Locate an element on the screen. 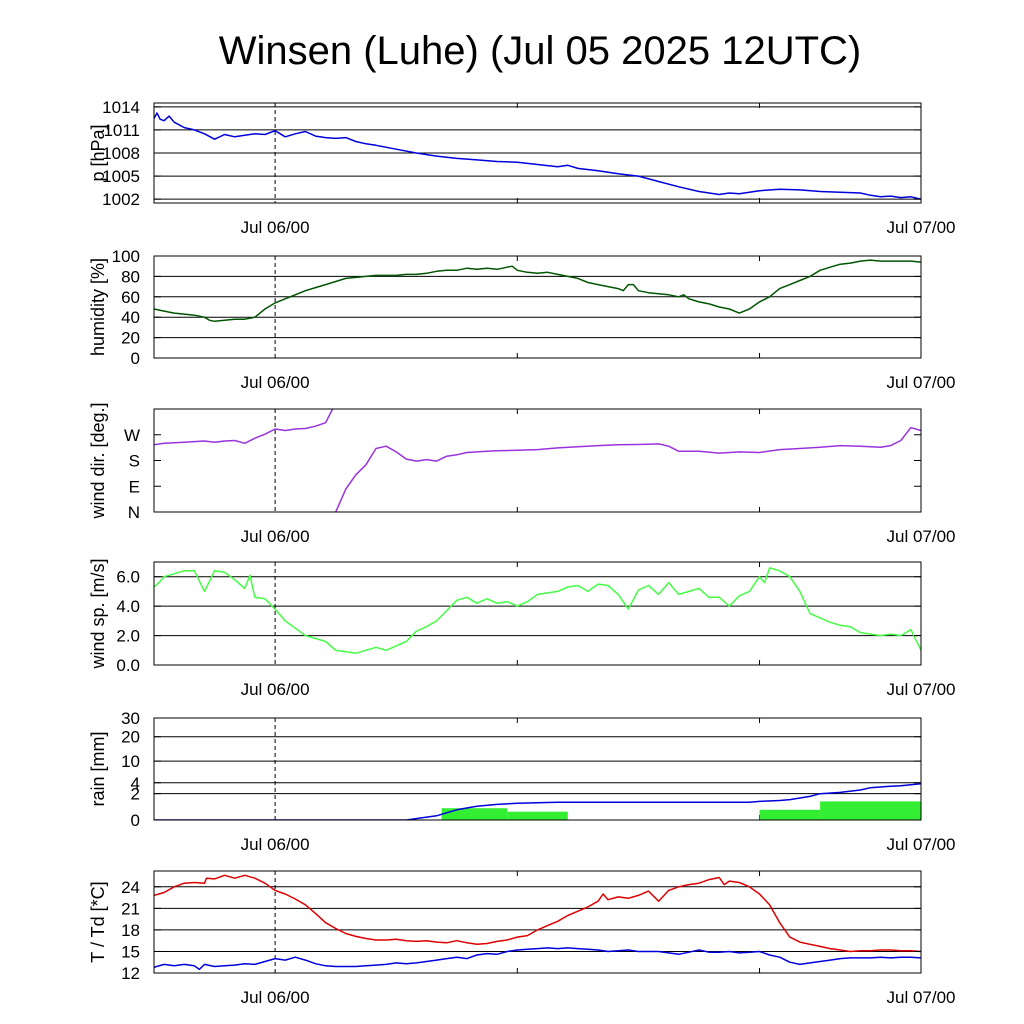  y-axis-label: rain [mm] is located at coordinates (98, 768).